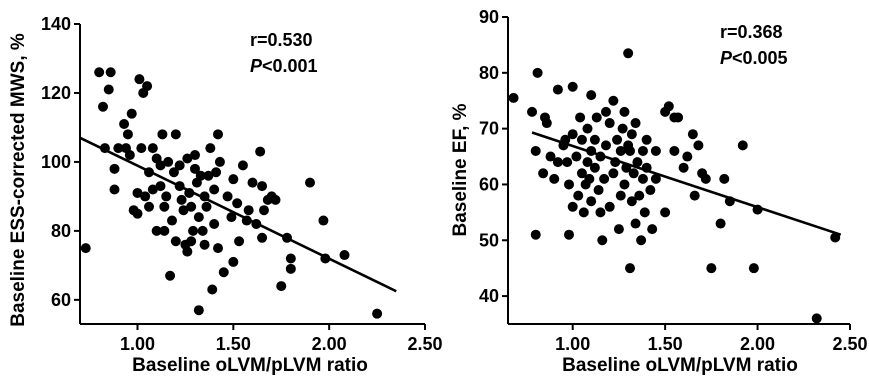 This screenshot has width=869, height=381. Describe the element at coordinates (489, 240) in the screenshot. I see `y-tick-label: 50` at that location.